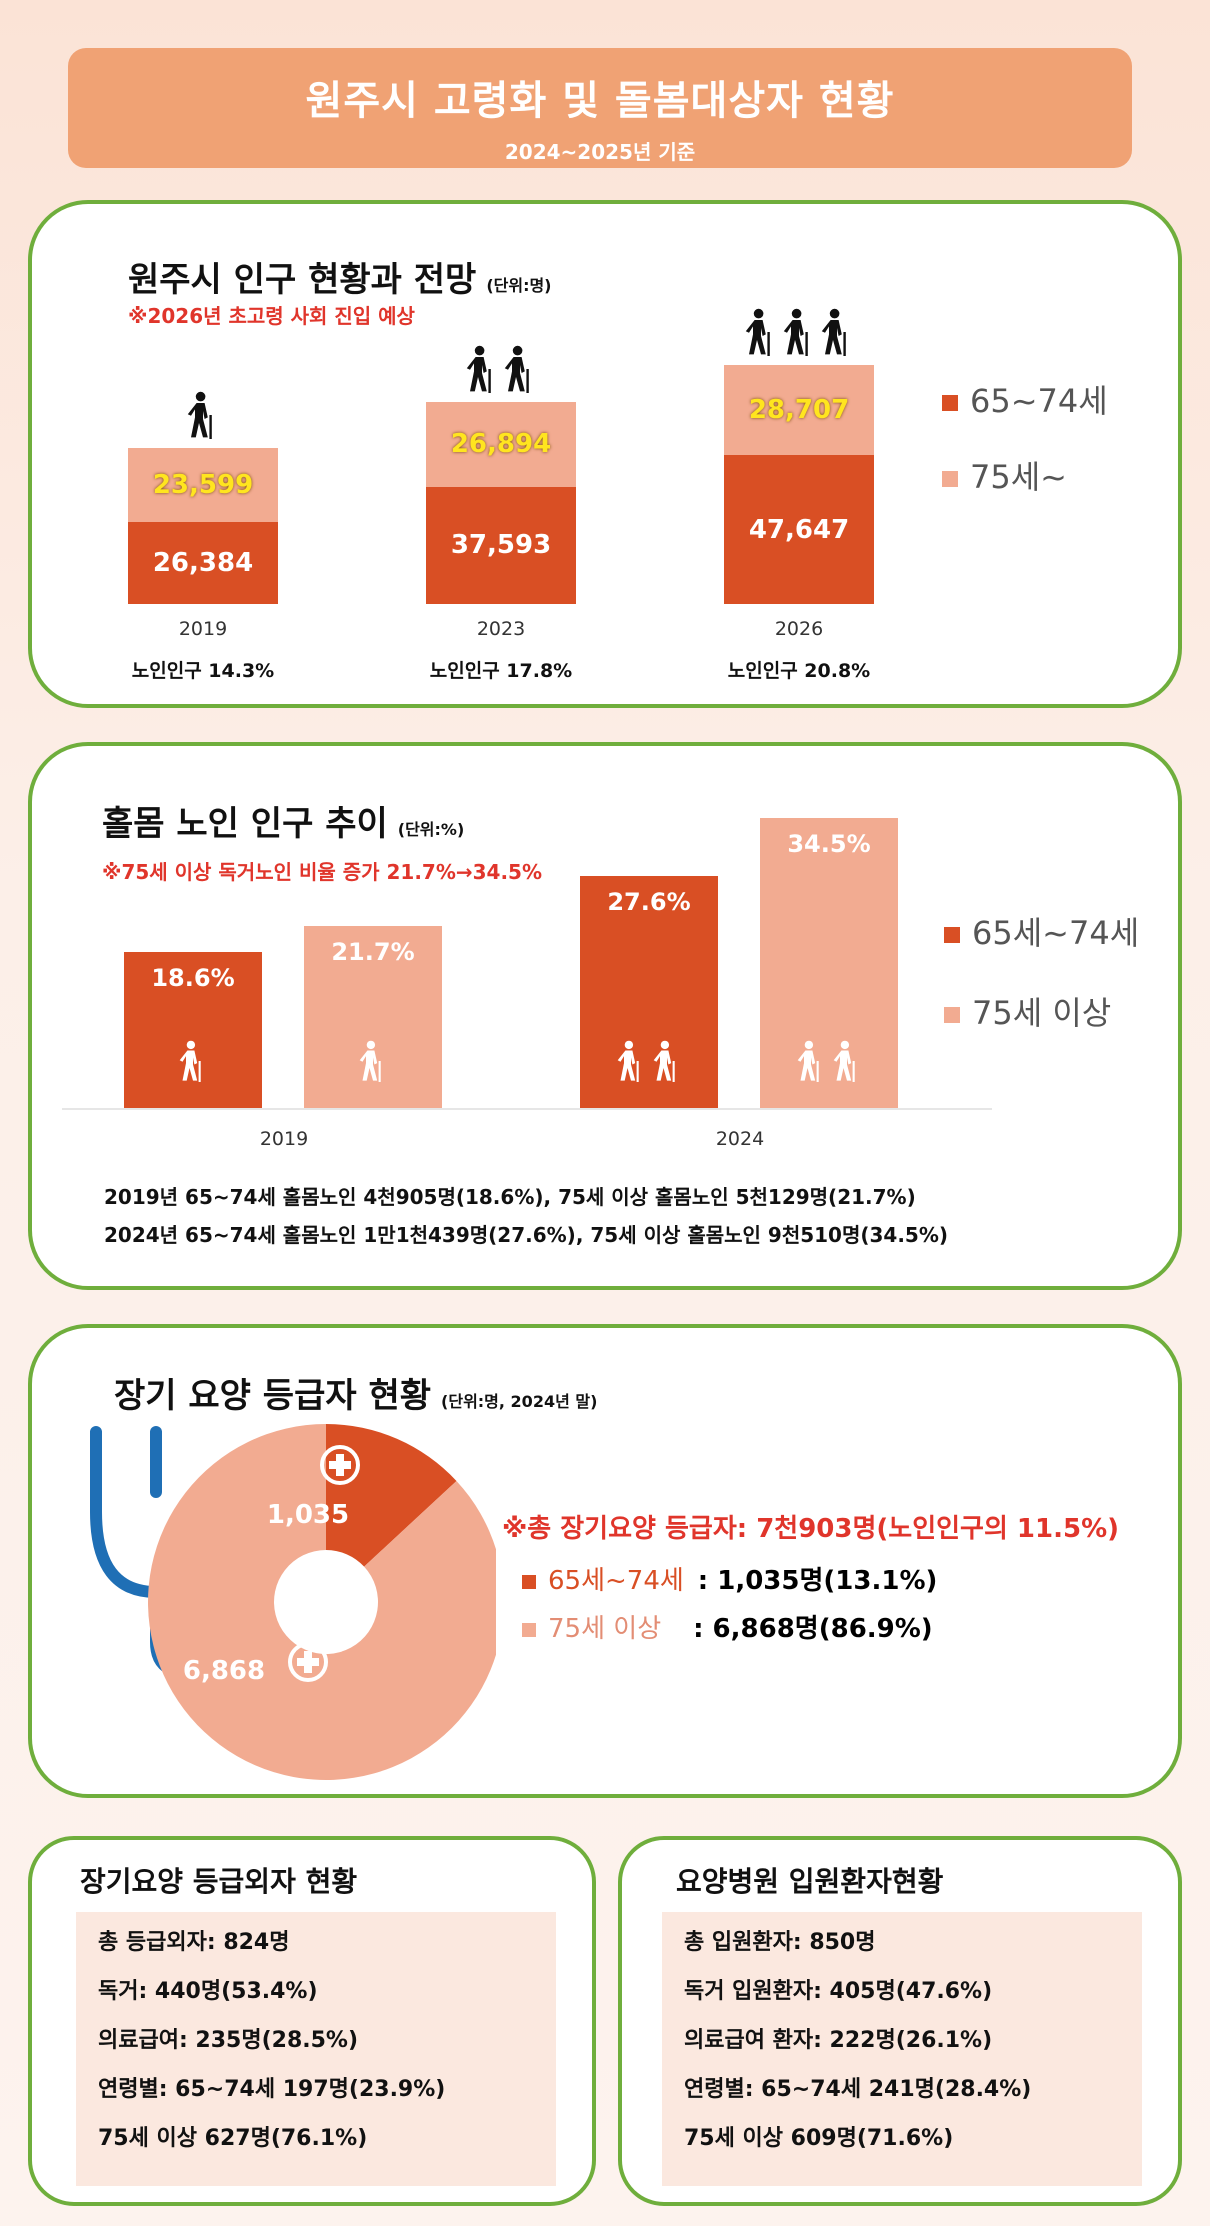  What do you see at coordinates (600, 101) in the screenshot?
I see `page-title: 원주시 고령화 및 돌봄대상자 현황` at bounding box center [600, 101].